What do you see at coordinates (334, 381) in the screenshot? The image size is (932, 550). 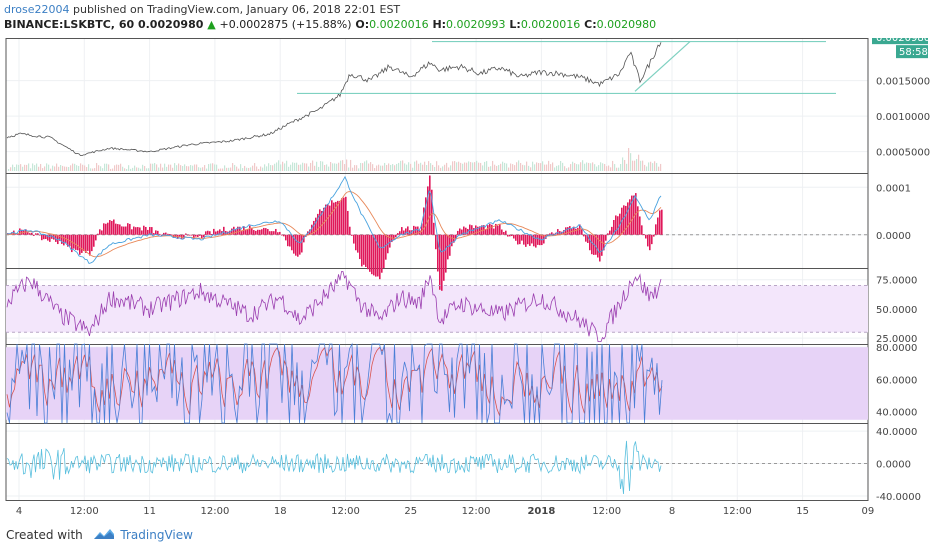 I see `stoch-d-line` at bounding box center [334, 381].